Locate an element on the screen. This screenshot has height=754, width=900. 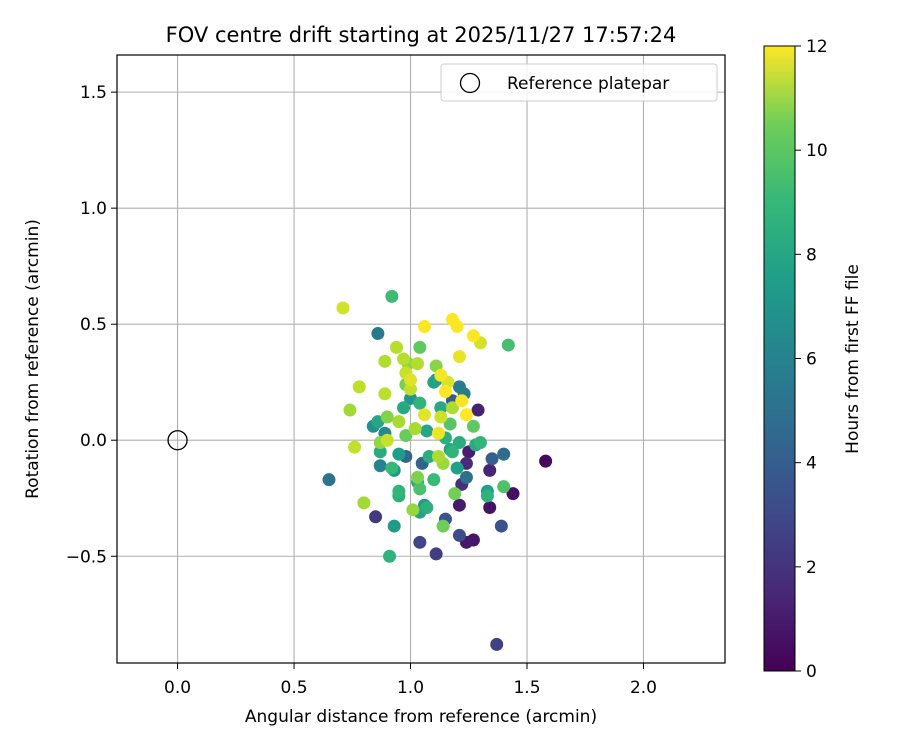
reference-point-layer is located at coordinates (177, 440).